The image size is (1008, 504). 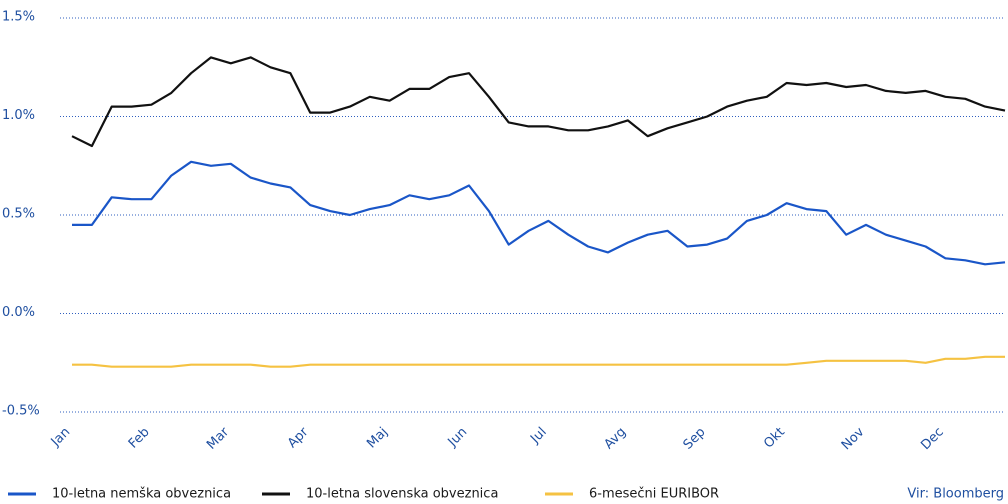 What do you see at coordinates (774, 438) in the screenshot?
I see `x-tick-label: Okt` at bounding box center [774, 438].